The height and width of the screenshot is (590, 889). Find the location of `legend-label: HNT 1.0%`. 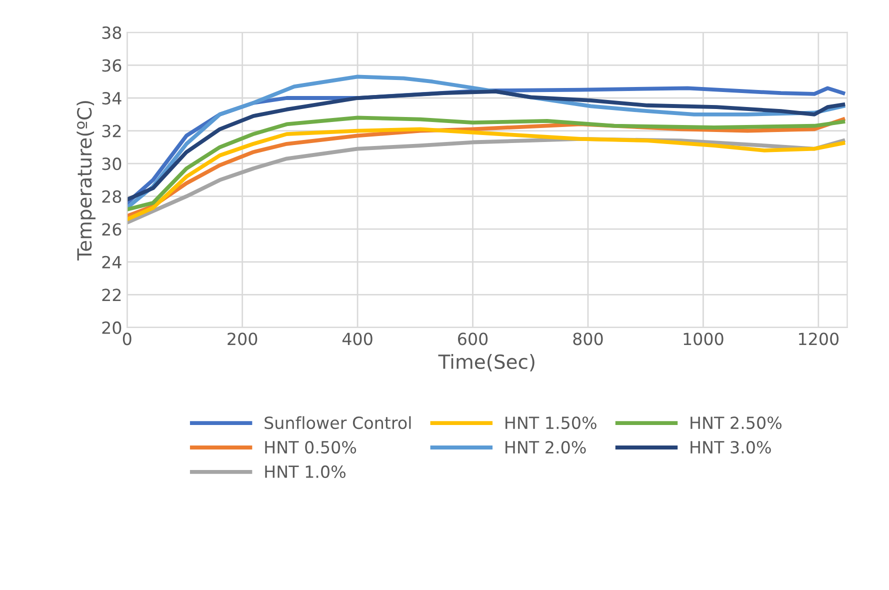

legend-label: HNT 1.0% is located at coordinates (305, 471).